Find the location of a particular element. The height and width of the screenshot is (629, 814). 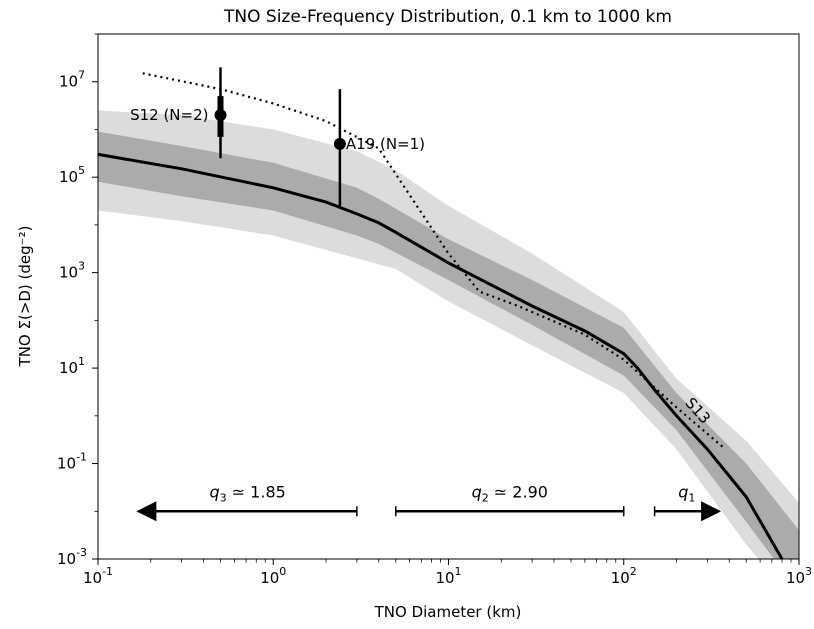

y-tick-label: 10⁻¹ is located at coordinates (72, 462).